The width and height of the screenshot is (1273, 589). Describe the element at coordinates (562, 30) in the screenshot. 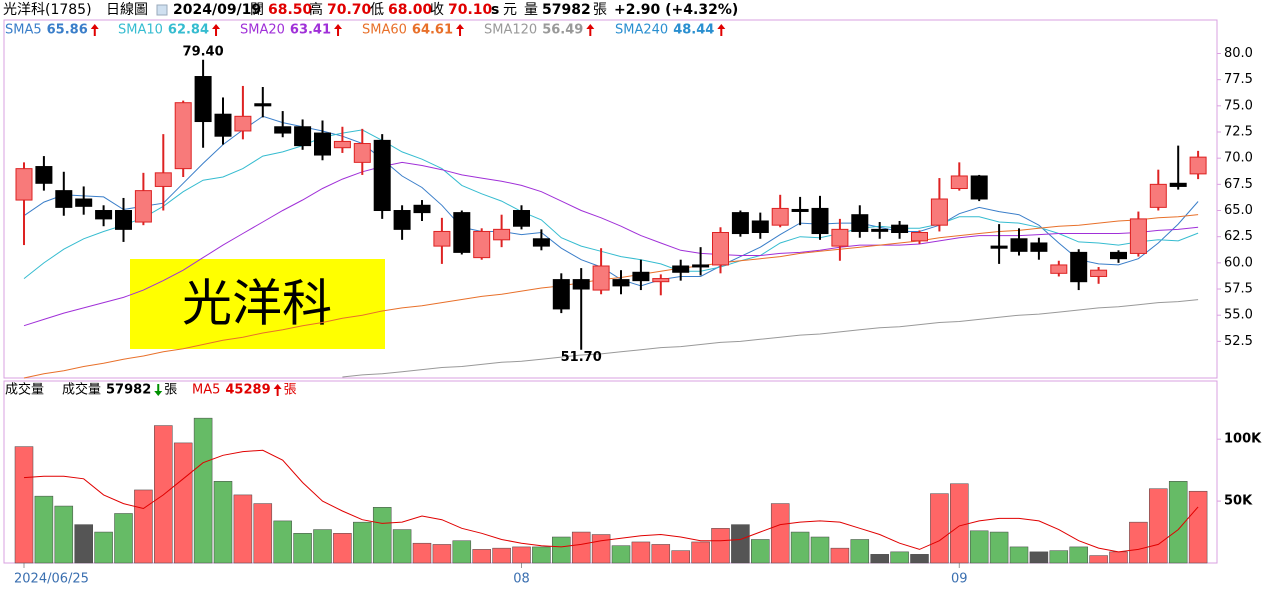

I see `legend-value: 56.49` at that location.